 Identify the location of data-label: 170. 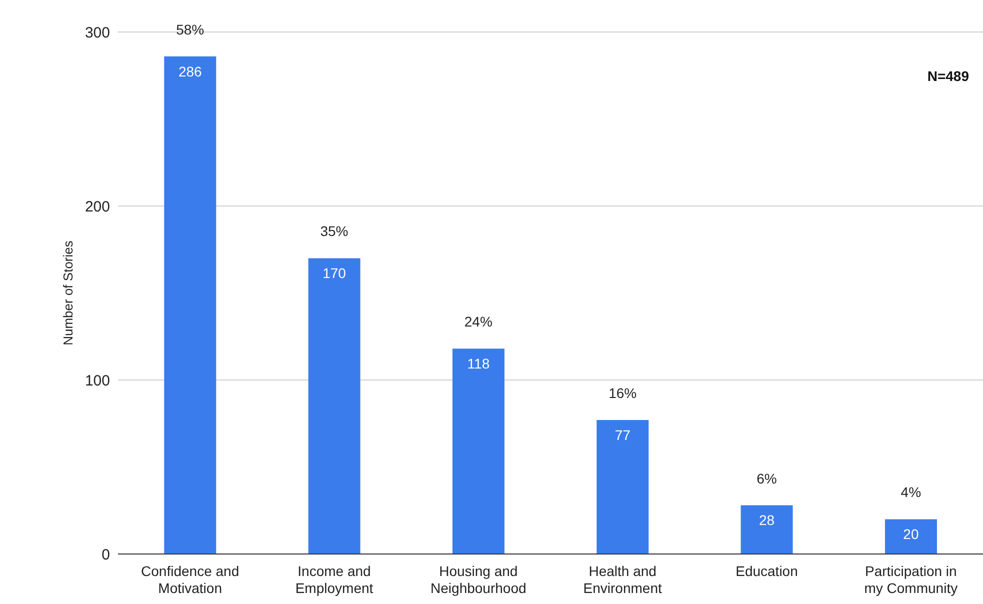
(334, 273).